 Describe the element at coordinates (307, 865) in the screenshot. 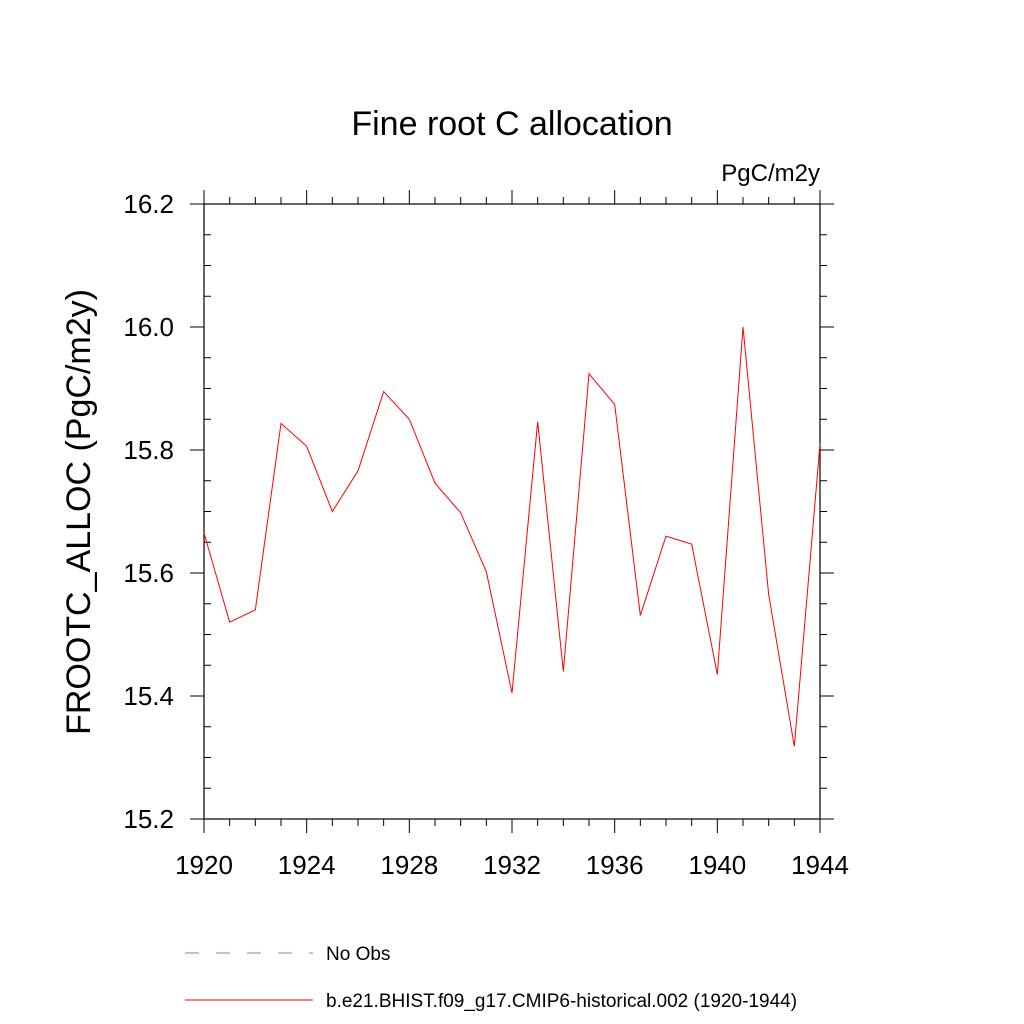

I see `x-tick-label: 1924` at that location.